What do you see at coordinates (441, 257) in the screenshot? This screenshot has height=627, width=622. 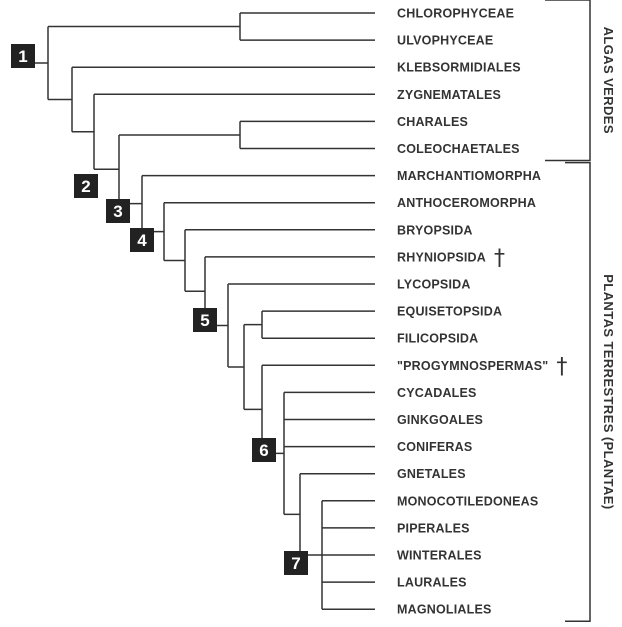 I see `taxon-label-rhyniopsida: RHYNIOPSIDA` at bounding box center [441, 257].